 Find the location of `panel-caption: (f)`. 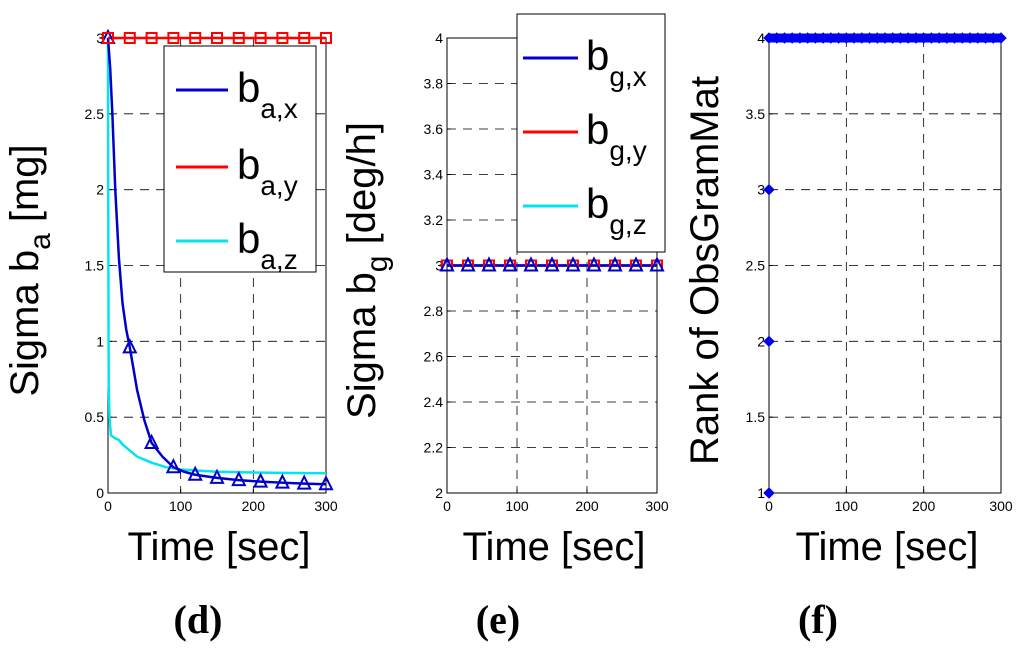

panel-caption: (f) is located at coordinates (818, 619).